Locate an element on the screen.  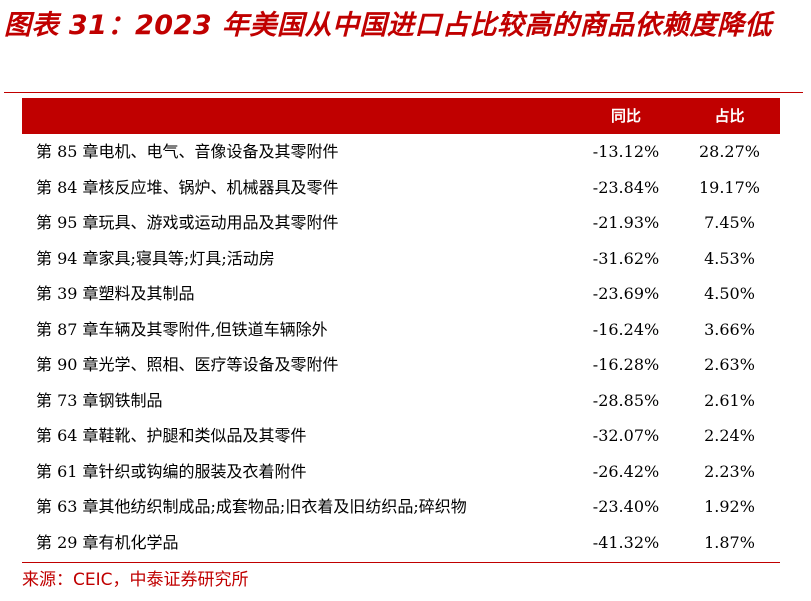
row-share: 3.66% is located at coordinates (729, 329).